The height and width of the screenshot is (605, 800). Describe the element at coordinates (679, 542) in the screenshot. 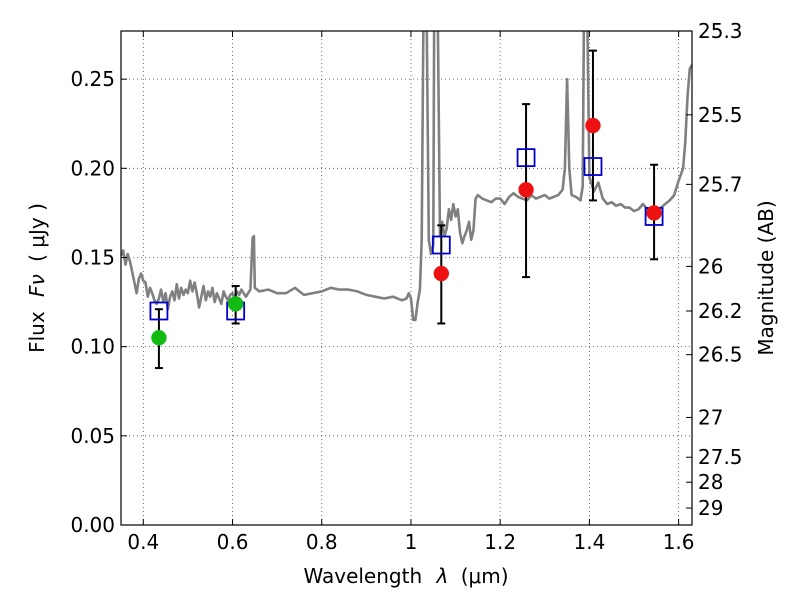

I see `x-tick-label: 1.6` at that location.